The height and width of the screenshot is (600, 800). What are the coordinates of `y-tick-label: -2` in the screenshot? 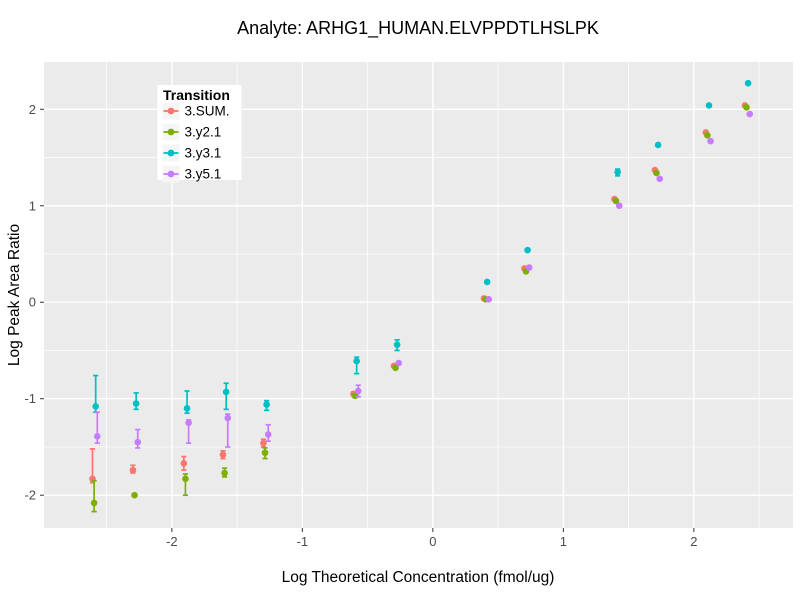 It's located at (30, 495).